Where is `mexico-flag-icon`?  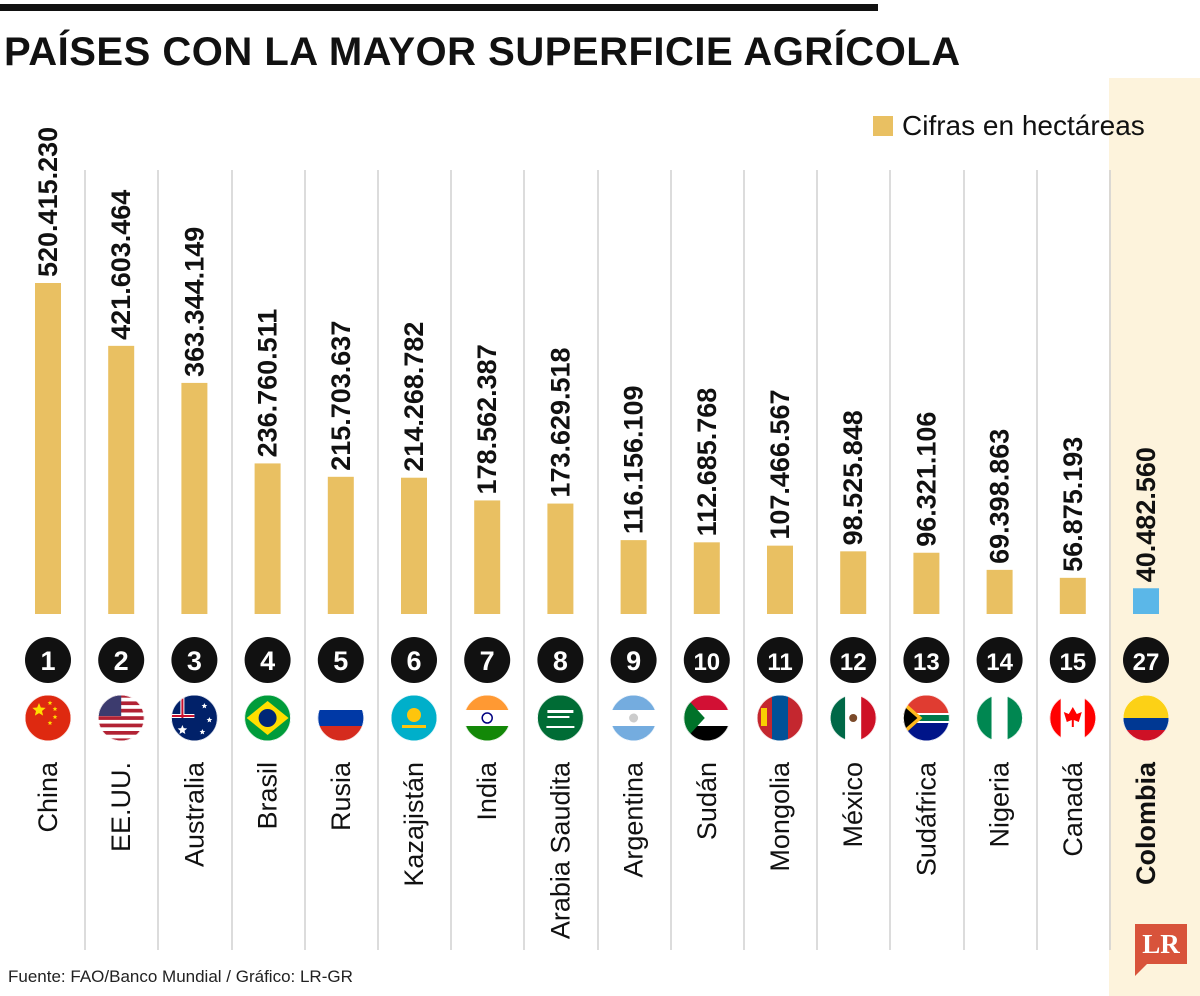
mexico-flag-icon is located at coordinates (853, 718).